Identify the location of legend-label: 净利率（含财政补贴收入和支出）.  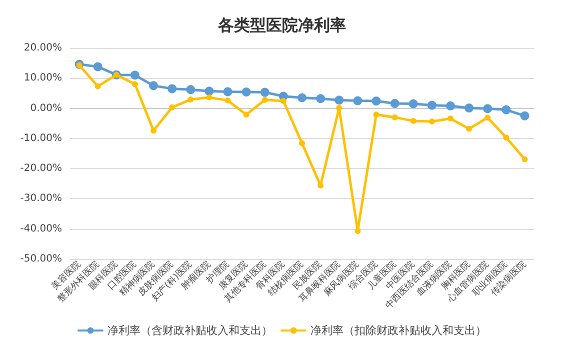
(190, 330).